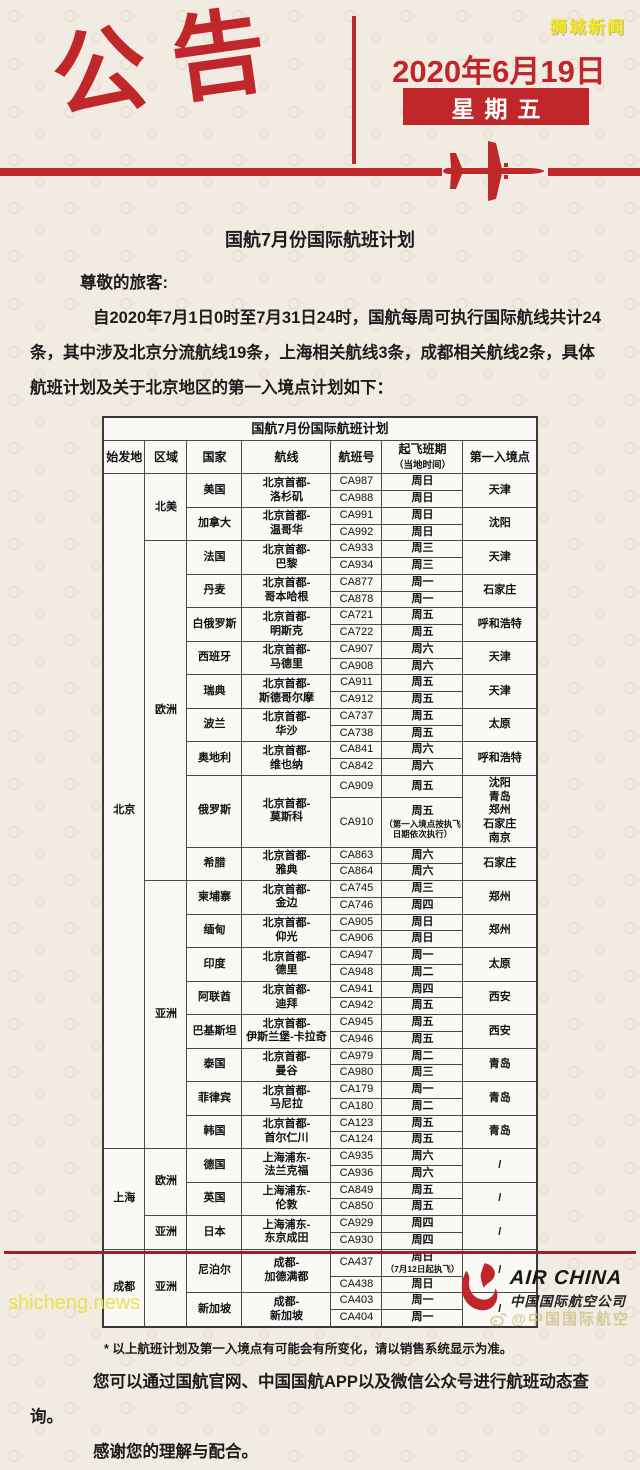 The image size is (640, 1470). Describe the element at coordinates (286, 725) in the screenshot. I see `route-cell: 北京首都- 华沙` at that location.